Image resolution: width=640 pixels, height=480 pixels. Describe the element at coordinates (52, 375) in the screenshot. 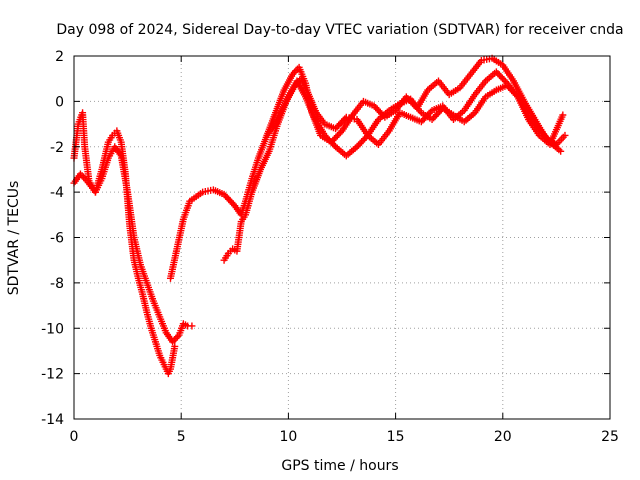

I see `y-tick-label: -12` at that location.